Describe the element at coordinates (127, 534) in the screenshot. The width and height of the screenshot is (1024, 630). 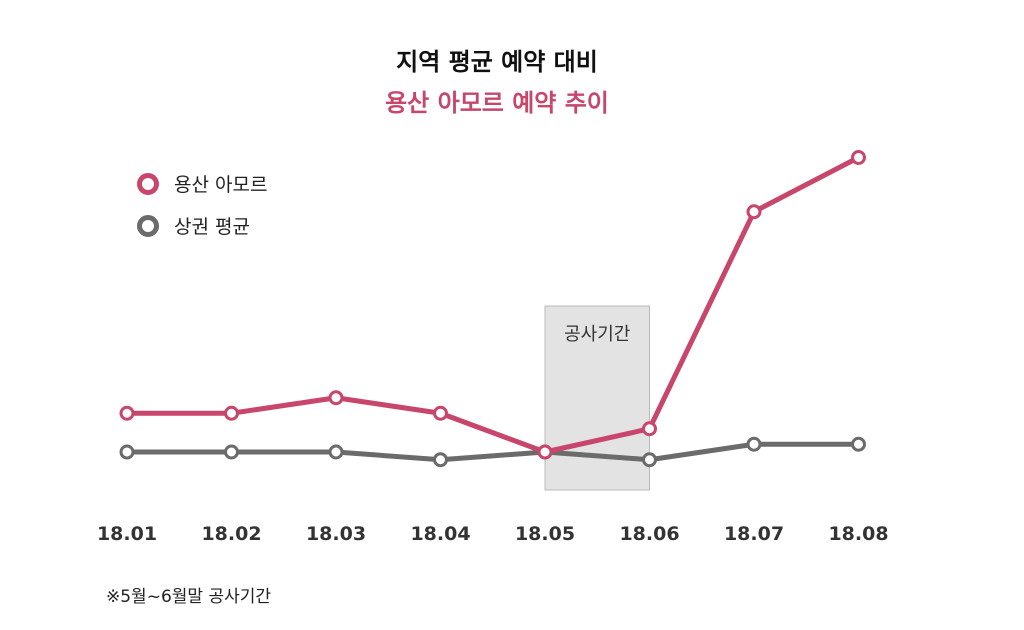
I see `x-tick-label: 18.01` at that location.